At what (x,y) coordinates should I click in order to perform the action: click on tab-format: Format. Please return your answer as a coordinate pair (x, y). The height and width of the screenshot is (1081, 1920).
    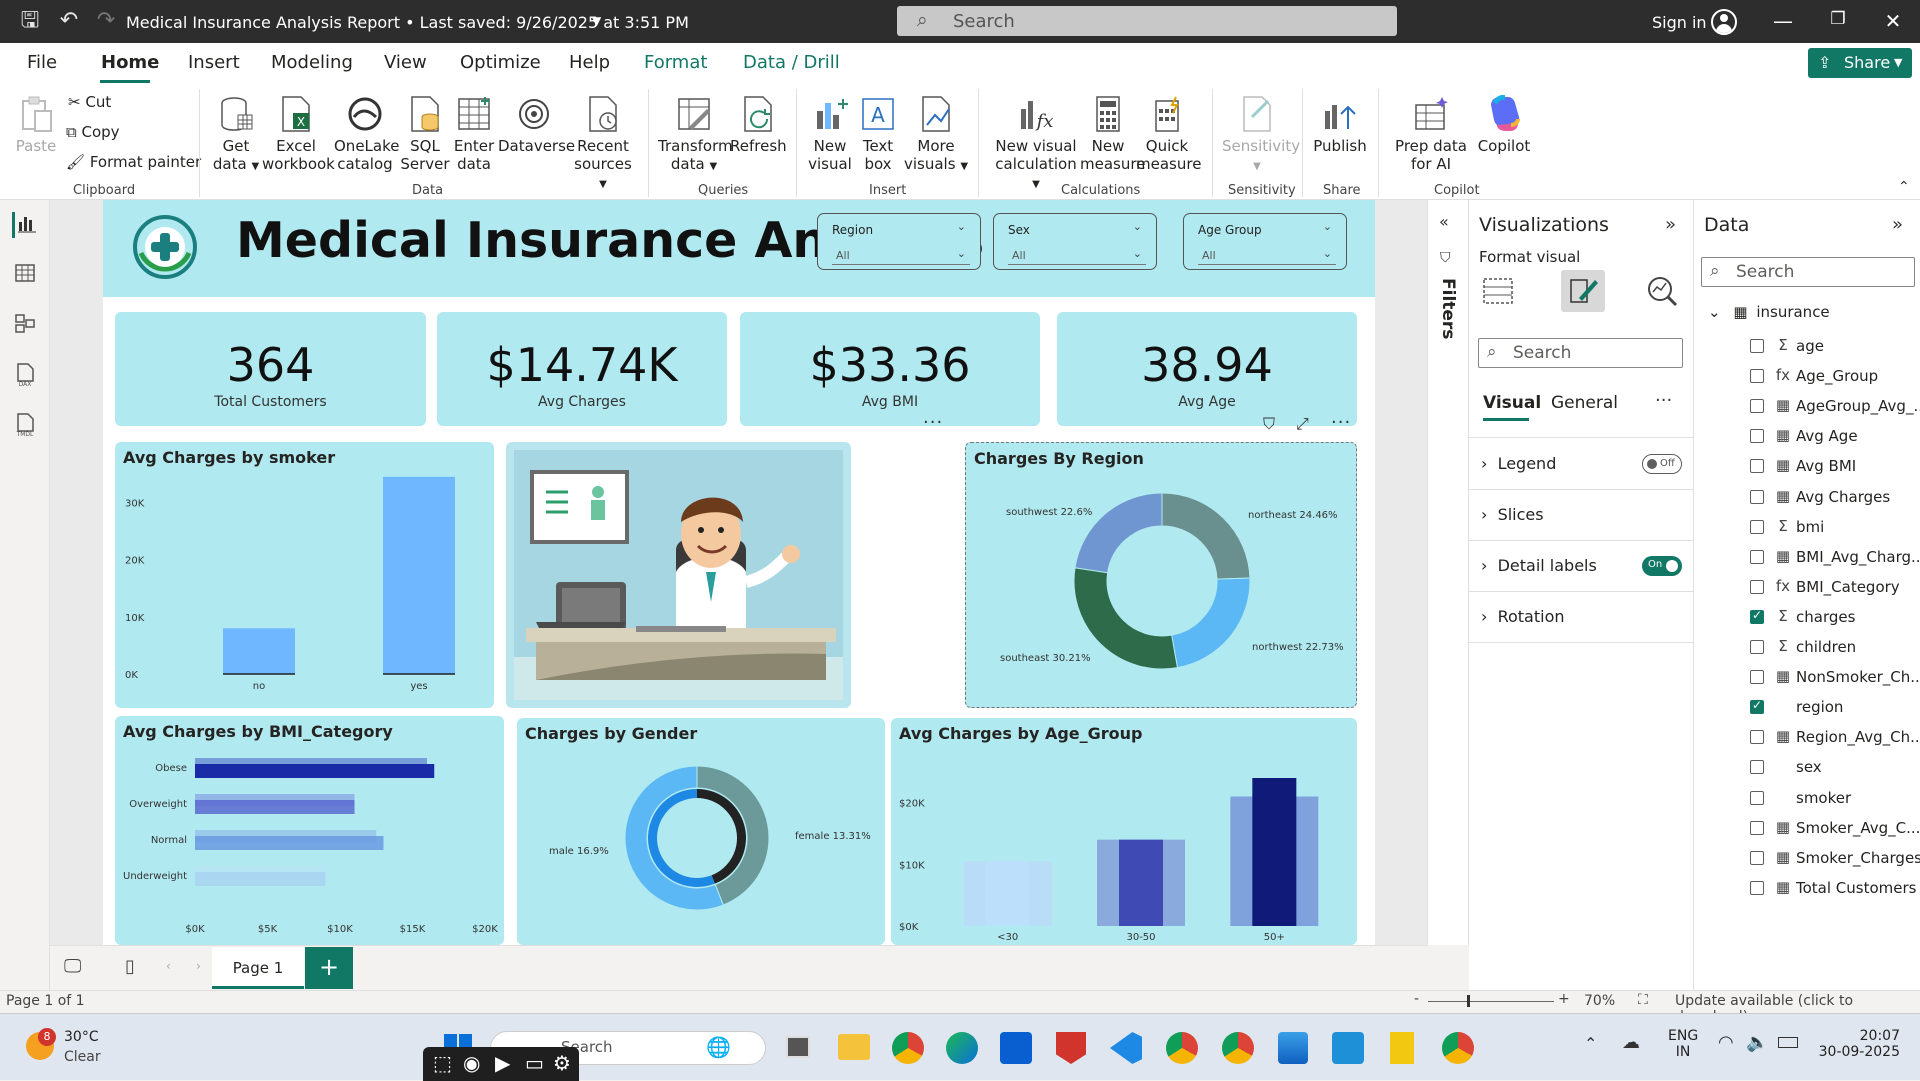
    Looking at the image, I should click on (676, 62).